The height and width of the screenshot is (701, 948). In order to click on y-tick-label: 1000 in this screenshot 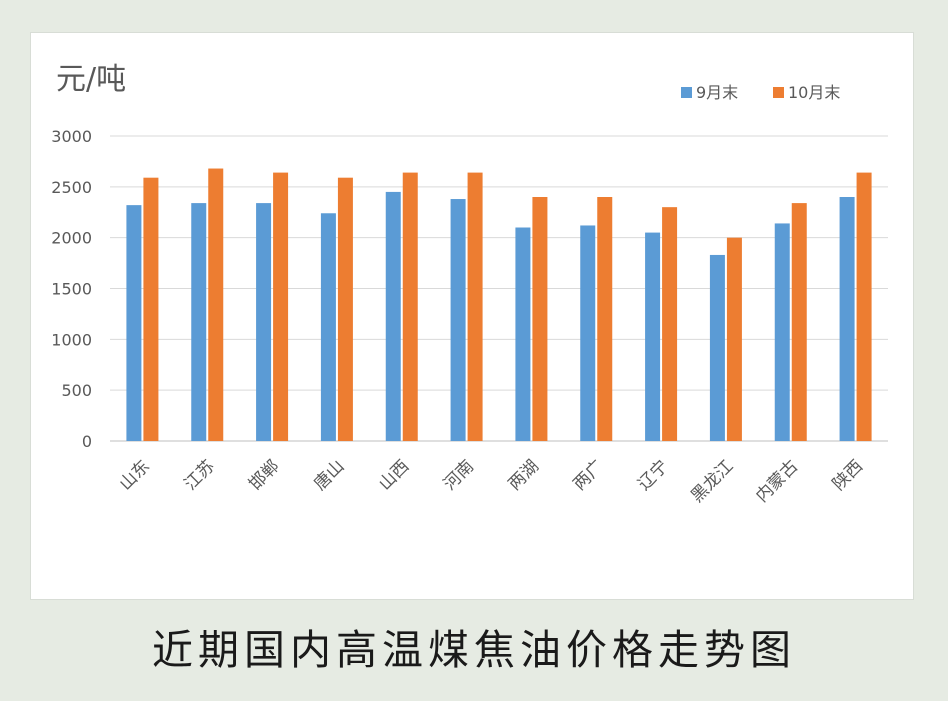, I will do `click(71, 339)`.